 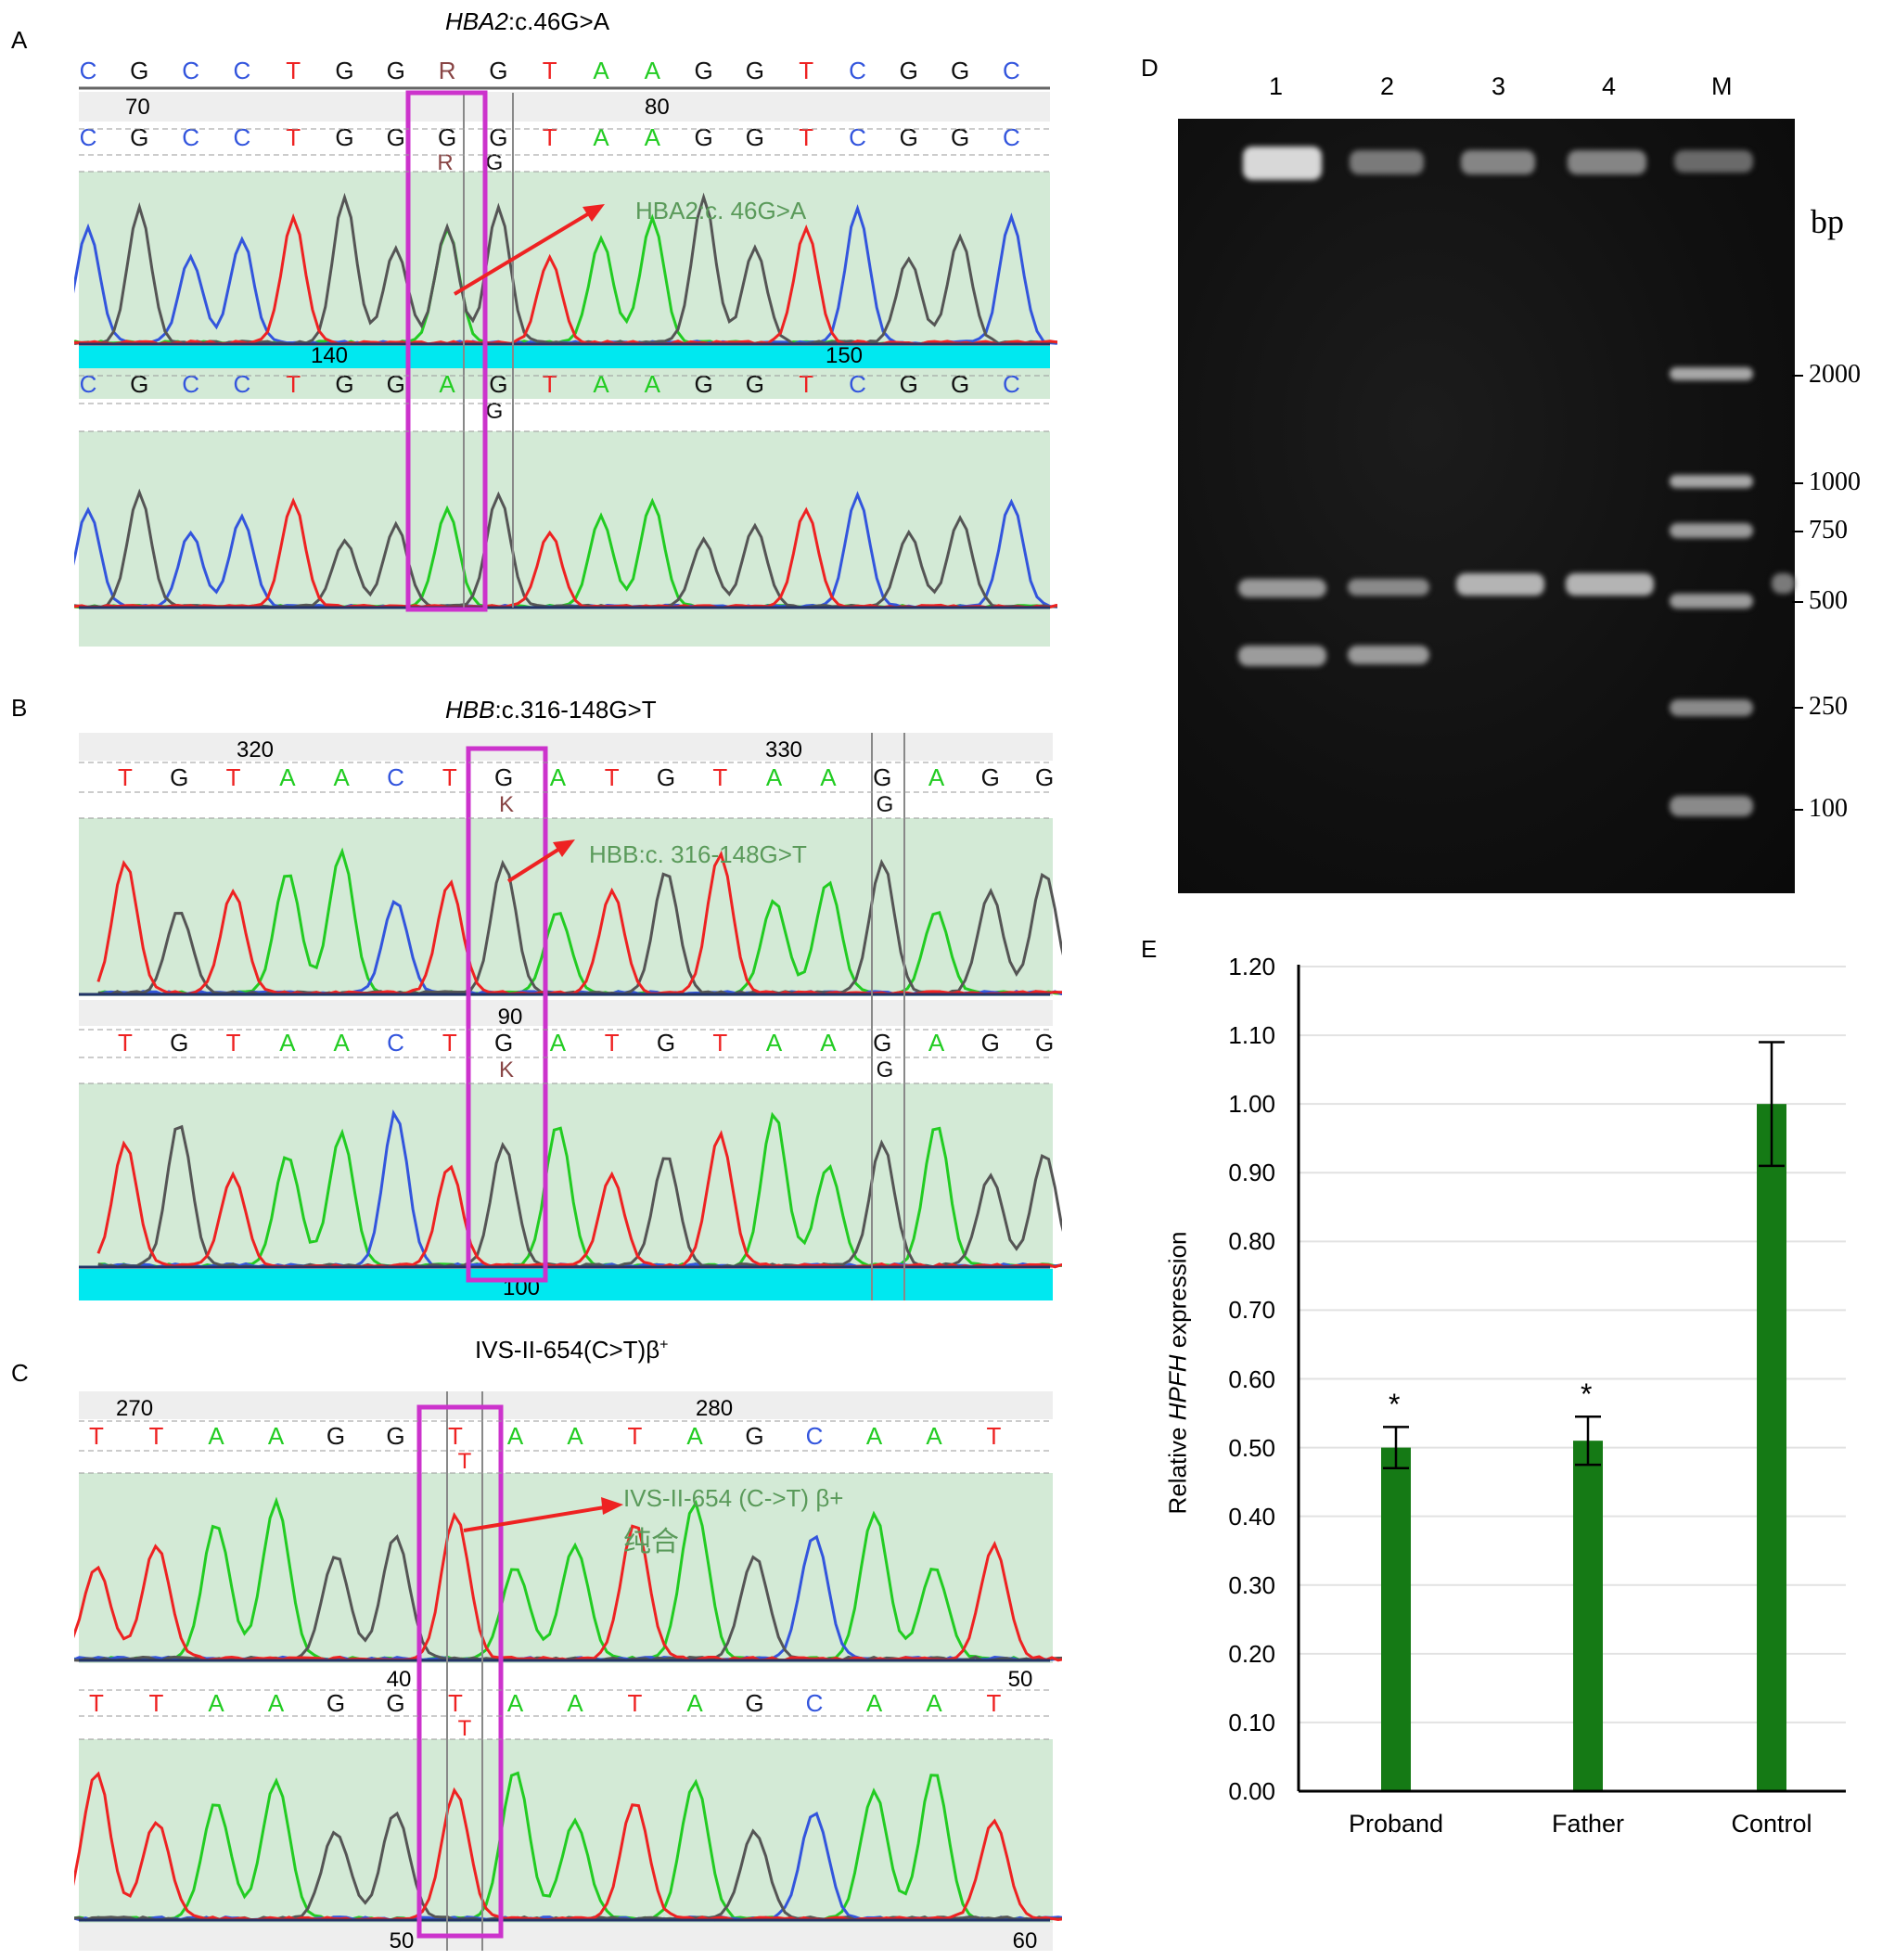 What do you see at coordinates (1251, 1379) in the screenshot?
I see `y-tick-label: 0.60` at bounding box center [1251, 1379].